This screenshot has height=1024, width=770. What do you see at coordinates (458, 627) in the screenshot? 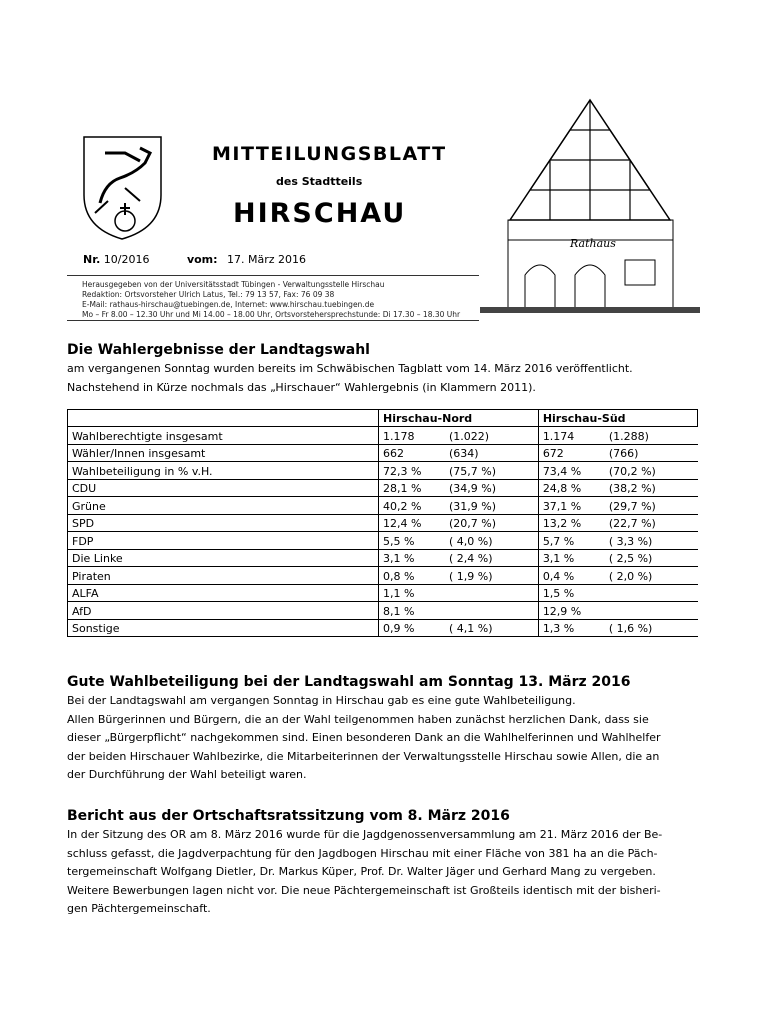
I see `nord-cell: 0,9 % ( 4,1 %)` at bounding box center [458, 627].